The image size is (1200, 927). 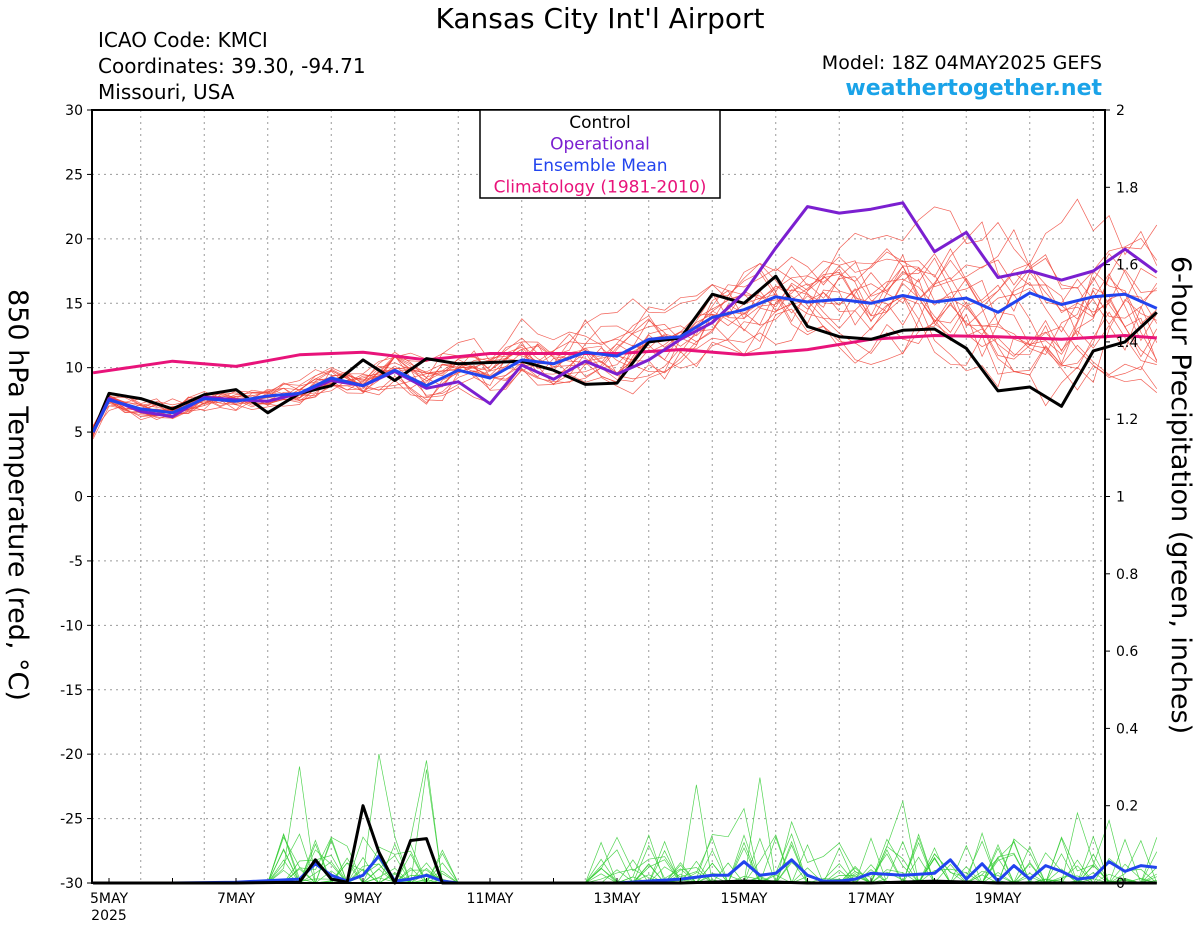 What do you see at coordinates (625, 869) in the screenshot?
I see `ensemble-mean-precip-line` at bounding box center [625, 869].